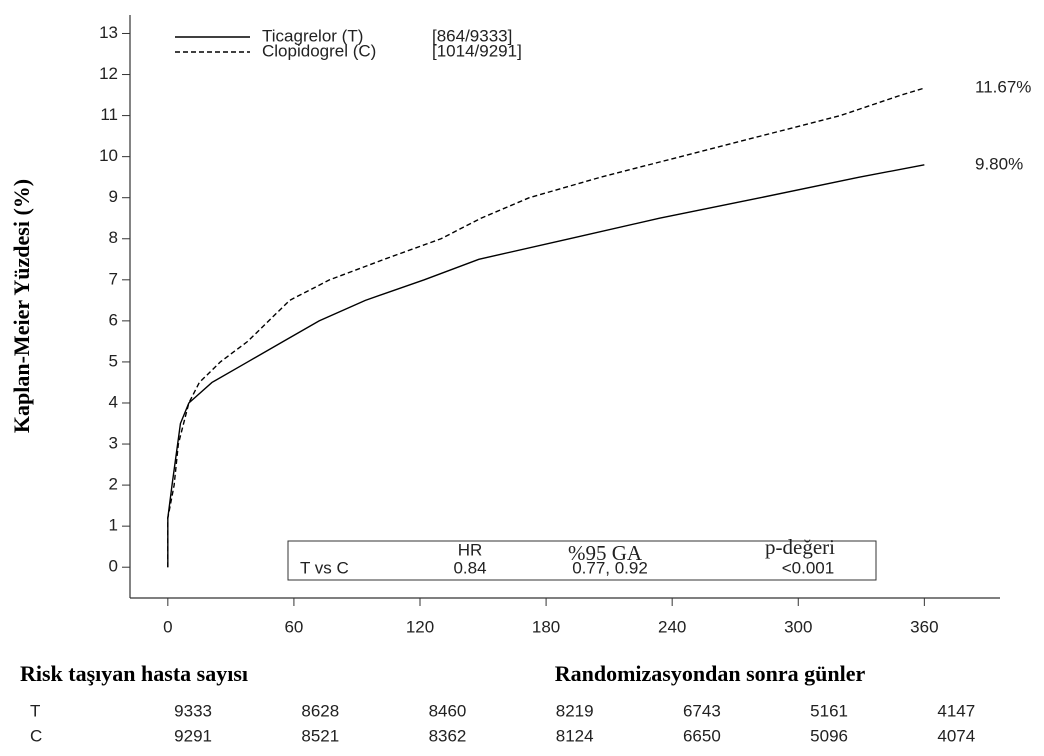 This screenshot has height=756, width=1044. Describe the element at coordinates (956, 735) in the screenshot. I see `risk-count: 4074` at that location.